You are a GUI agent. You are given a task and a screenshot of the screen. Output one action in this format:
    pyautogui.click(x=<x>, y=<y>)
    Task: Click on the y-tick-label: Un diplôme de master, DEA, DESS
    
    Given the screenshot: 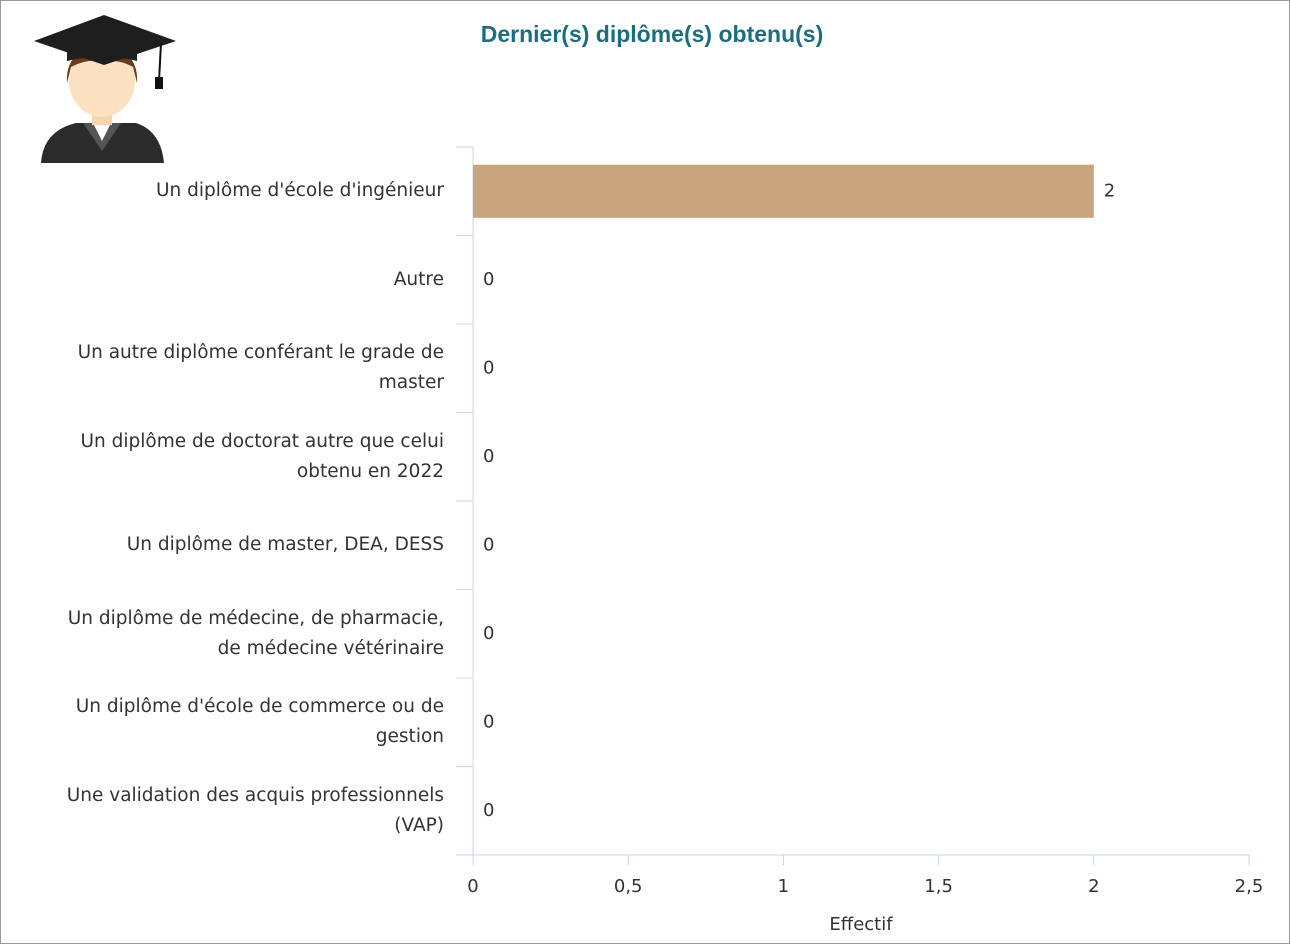 What is the action you would take?
    pyautogui.click(x=285, y=545)
    